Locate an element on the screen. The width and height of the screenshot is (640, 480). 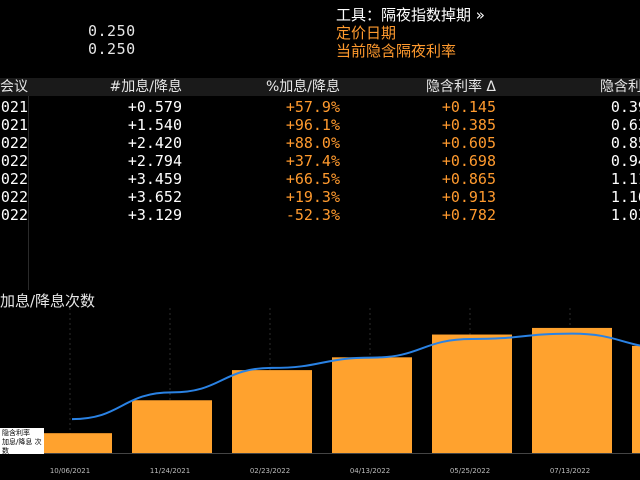
x-tick-label: 07/13/2022 is located at coordinates (570, 471).